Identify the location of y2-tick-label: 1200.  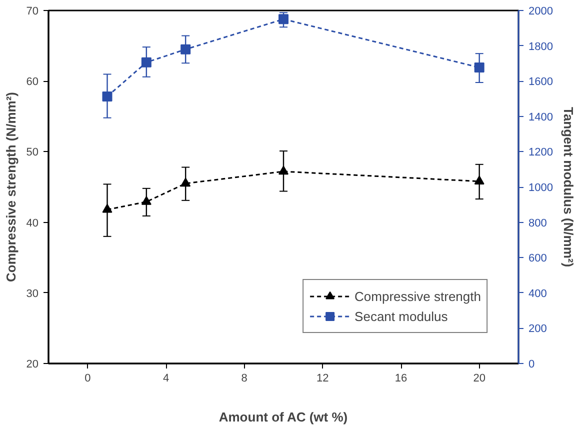
(540, 152).